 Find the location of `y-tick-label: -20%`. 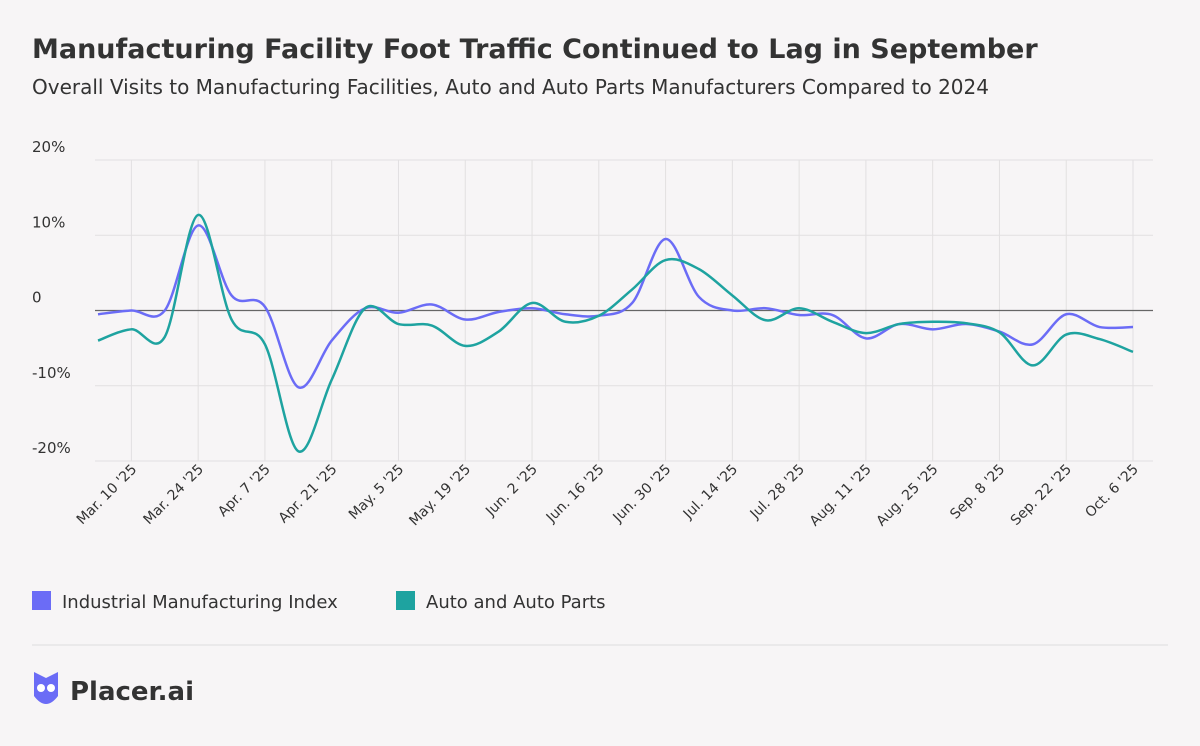

y-tick-label: -20% is located at coordinates (51, 448).